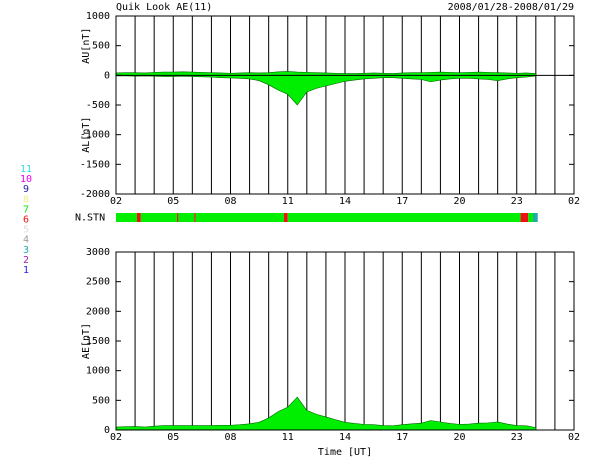 The height and width of the screenshot is (460, 590). Describe the element at coordinates (26, 220) in the screenshot. I see `legend-entry: 6` at that location.